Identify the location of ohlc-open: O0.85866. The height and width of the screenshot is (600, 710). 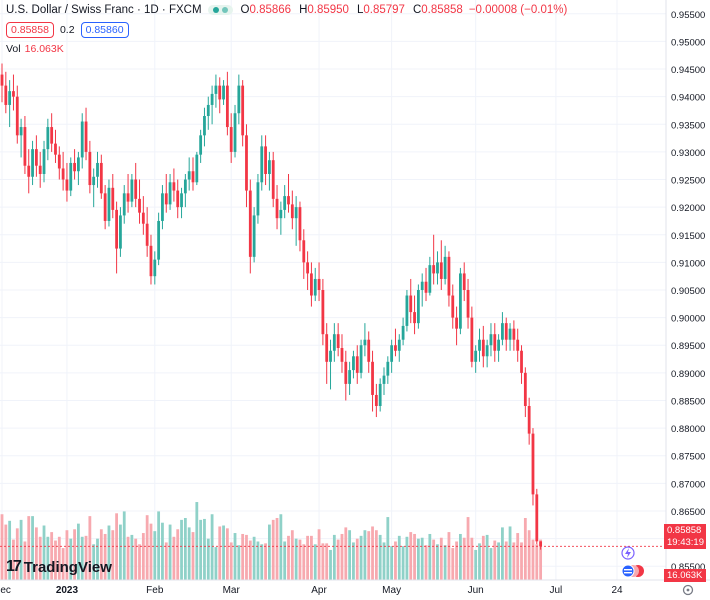
(266, 10).